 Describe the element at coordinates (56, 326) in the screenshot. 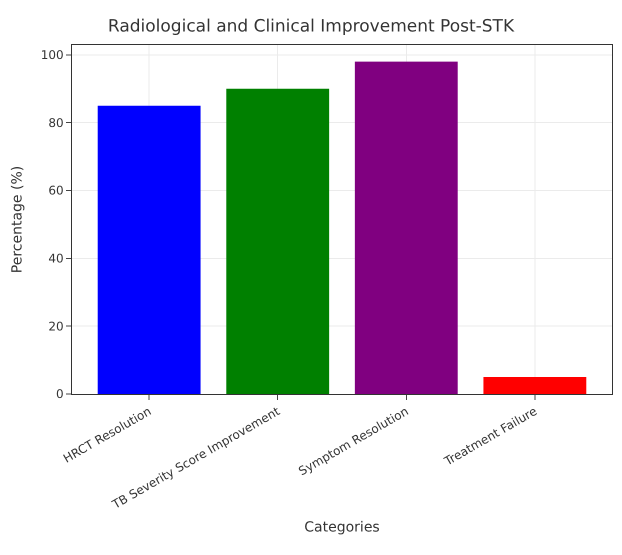

I see `y-tick-label: 20` at that location.